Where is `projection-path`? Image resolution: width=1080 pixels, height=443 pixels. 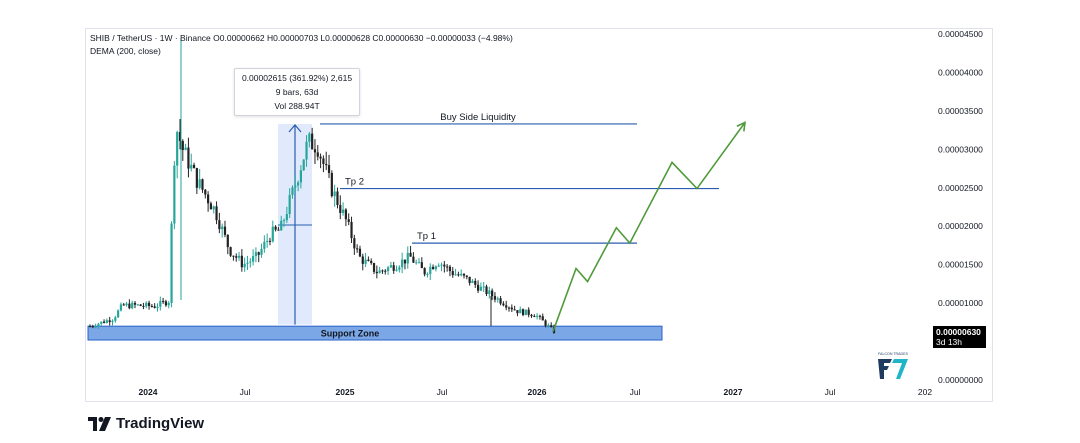 projection-path is located at coordinates (649, 226).